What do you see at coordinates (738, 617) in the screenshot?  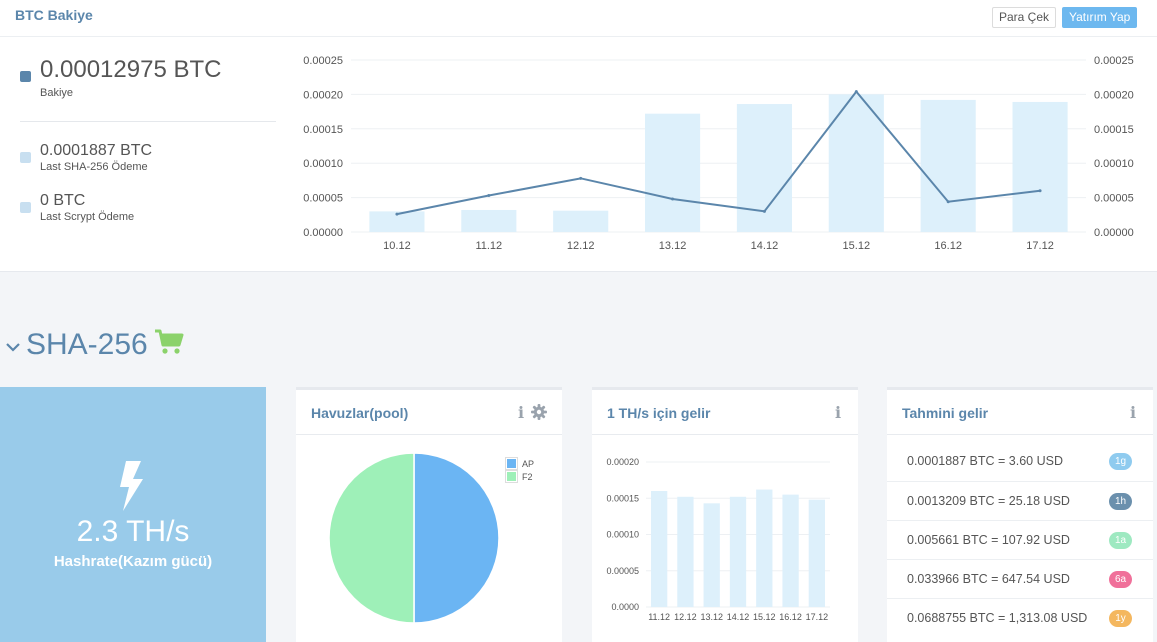 I see `x-tick-label: 14.12` at bounding box center [738, 617].